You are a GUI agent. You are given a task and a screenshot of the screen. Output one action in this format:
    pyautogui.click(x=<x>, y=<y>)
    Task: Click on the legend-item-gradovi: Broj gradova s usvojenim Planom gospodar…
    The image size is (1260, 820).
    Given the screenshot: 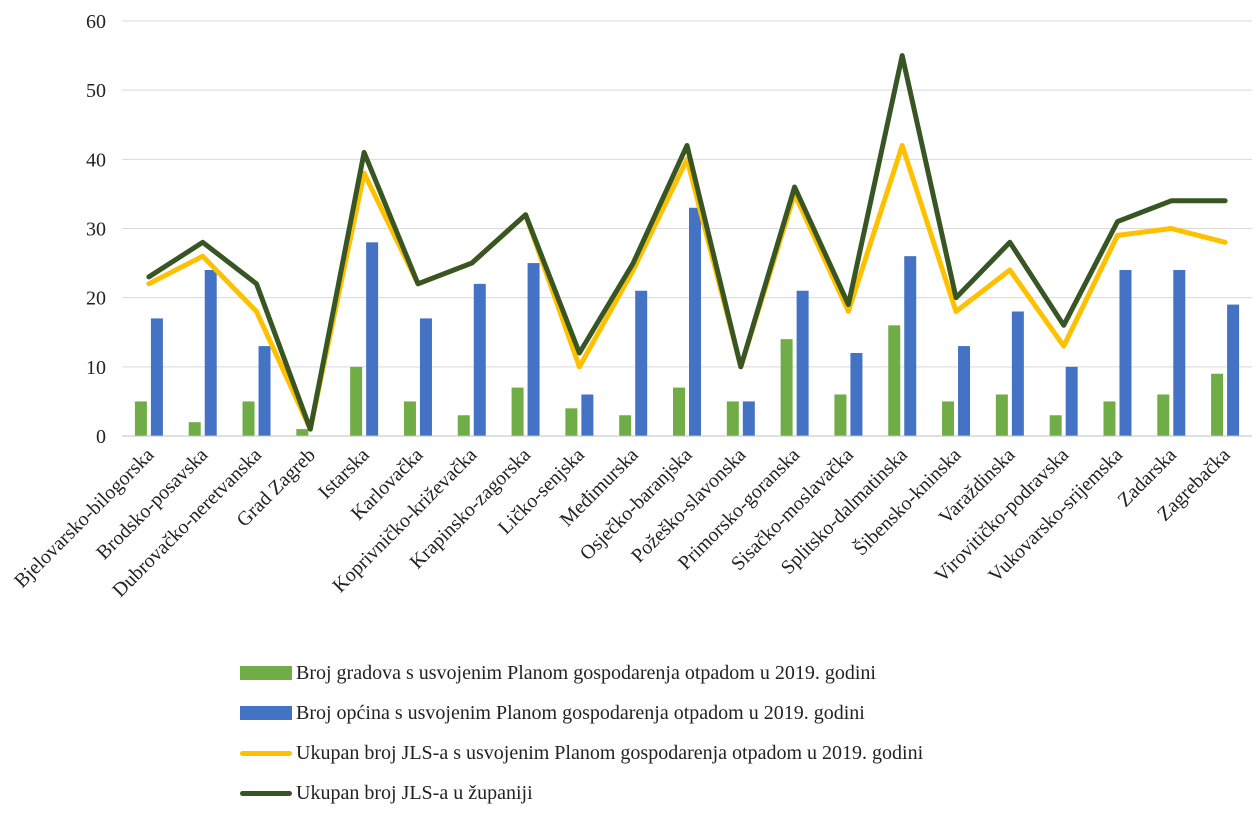 What is the action you would take?
    pyautogui.click(x=581, y=673)
    